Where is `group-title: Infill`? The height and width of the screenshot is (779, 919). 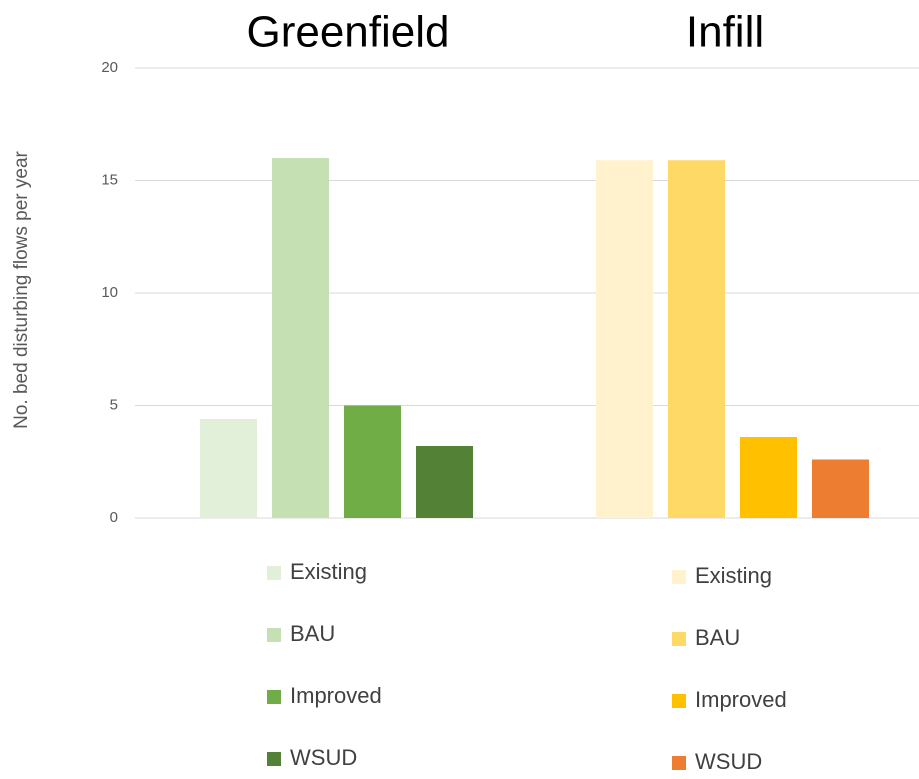 group-title: Infill is located at coordinates (725, 32).